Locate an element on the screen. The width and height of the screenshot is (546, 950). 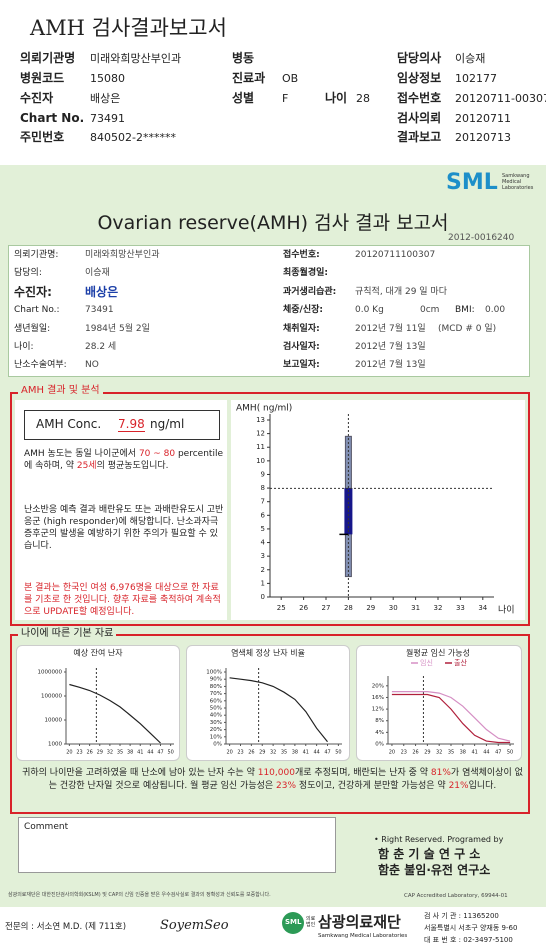
info-label: 접수번호: is located at coordinates (301, 255).